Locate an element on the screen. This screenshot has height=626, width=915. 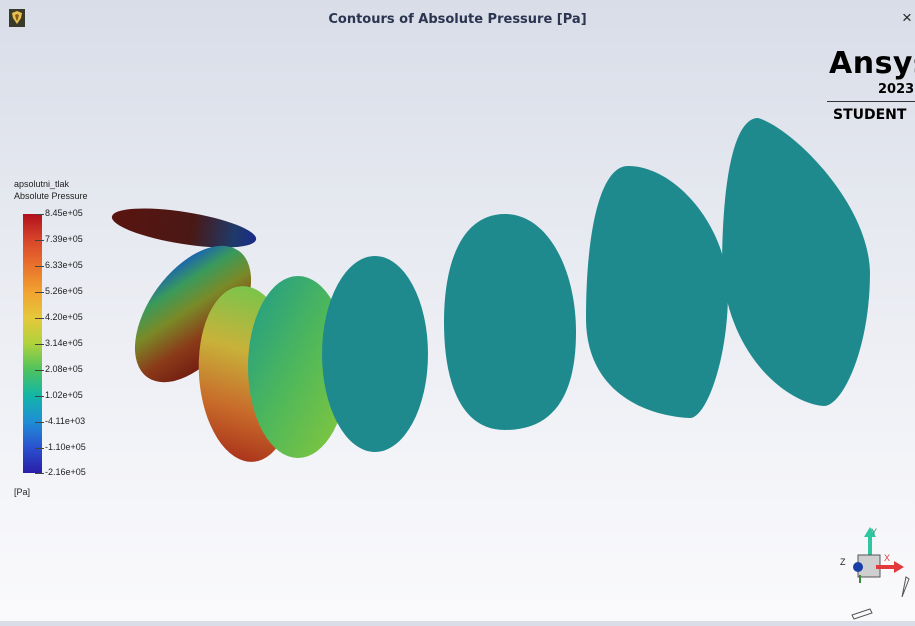
brand-divider is located at coordinates (871, 101).